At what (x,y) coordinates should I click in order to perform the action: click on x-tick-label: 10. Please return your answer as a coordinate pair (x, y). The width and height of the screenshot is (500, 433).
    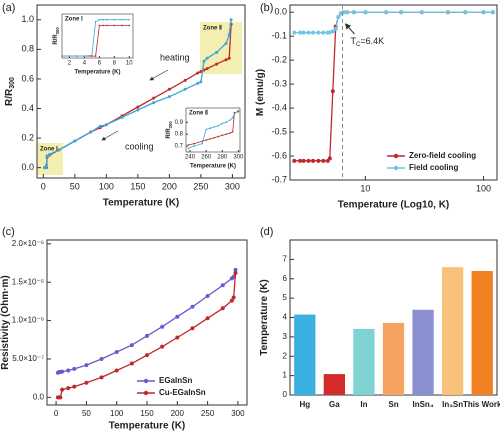
    Looking at the image, I should click on (365, 188).